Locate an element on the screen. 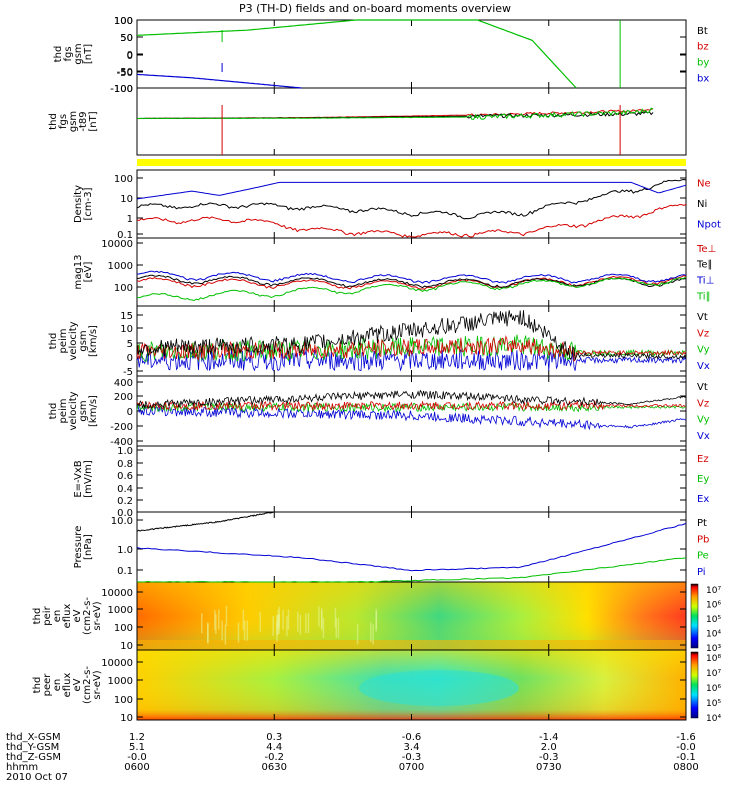 This screenshot has height=800, width=750. y-axis-label: [cm-3] is located at coordinates (88, 203).